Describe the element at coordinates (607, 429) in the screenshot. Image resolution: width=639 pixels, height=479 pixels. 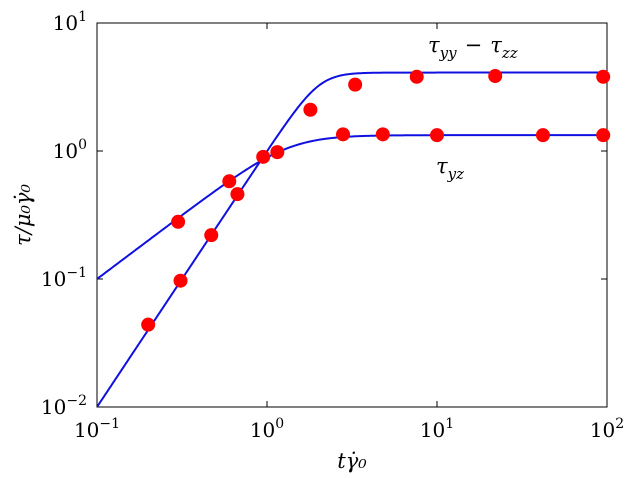
I see `x-tick-label: 10²` at that location.